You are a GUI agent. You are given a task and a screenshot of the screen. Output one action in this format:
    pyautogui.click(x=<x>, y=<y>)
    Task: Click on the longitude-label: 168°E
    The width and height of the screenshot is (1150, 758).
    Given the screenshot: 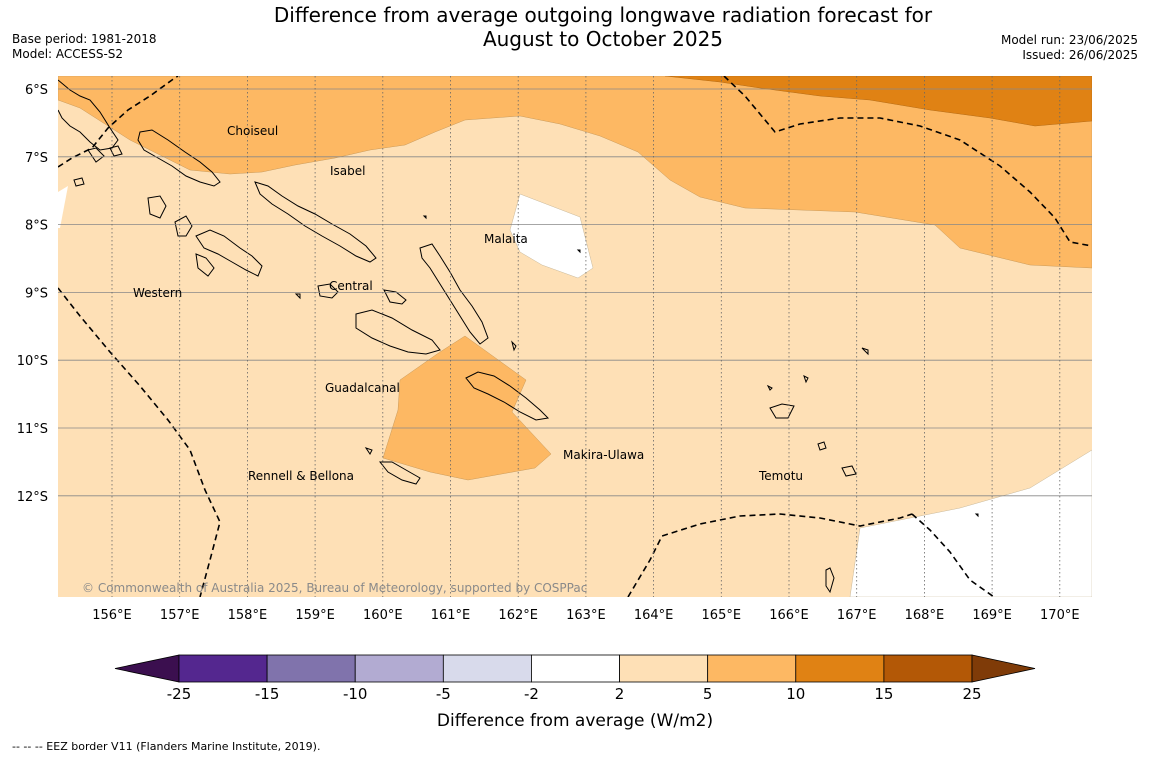 What is the action you would take?
    pyautogui.click(x=925, y=615)
    